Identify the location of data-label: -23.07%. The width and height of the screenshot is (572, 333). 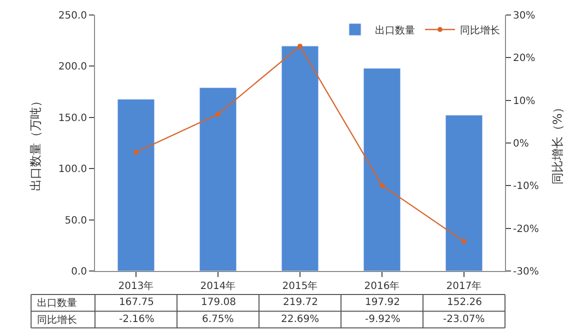
(464, 319).